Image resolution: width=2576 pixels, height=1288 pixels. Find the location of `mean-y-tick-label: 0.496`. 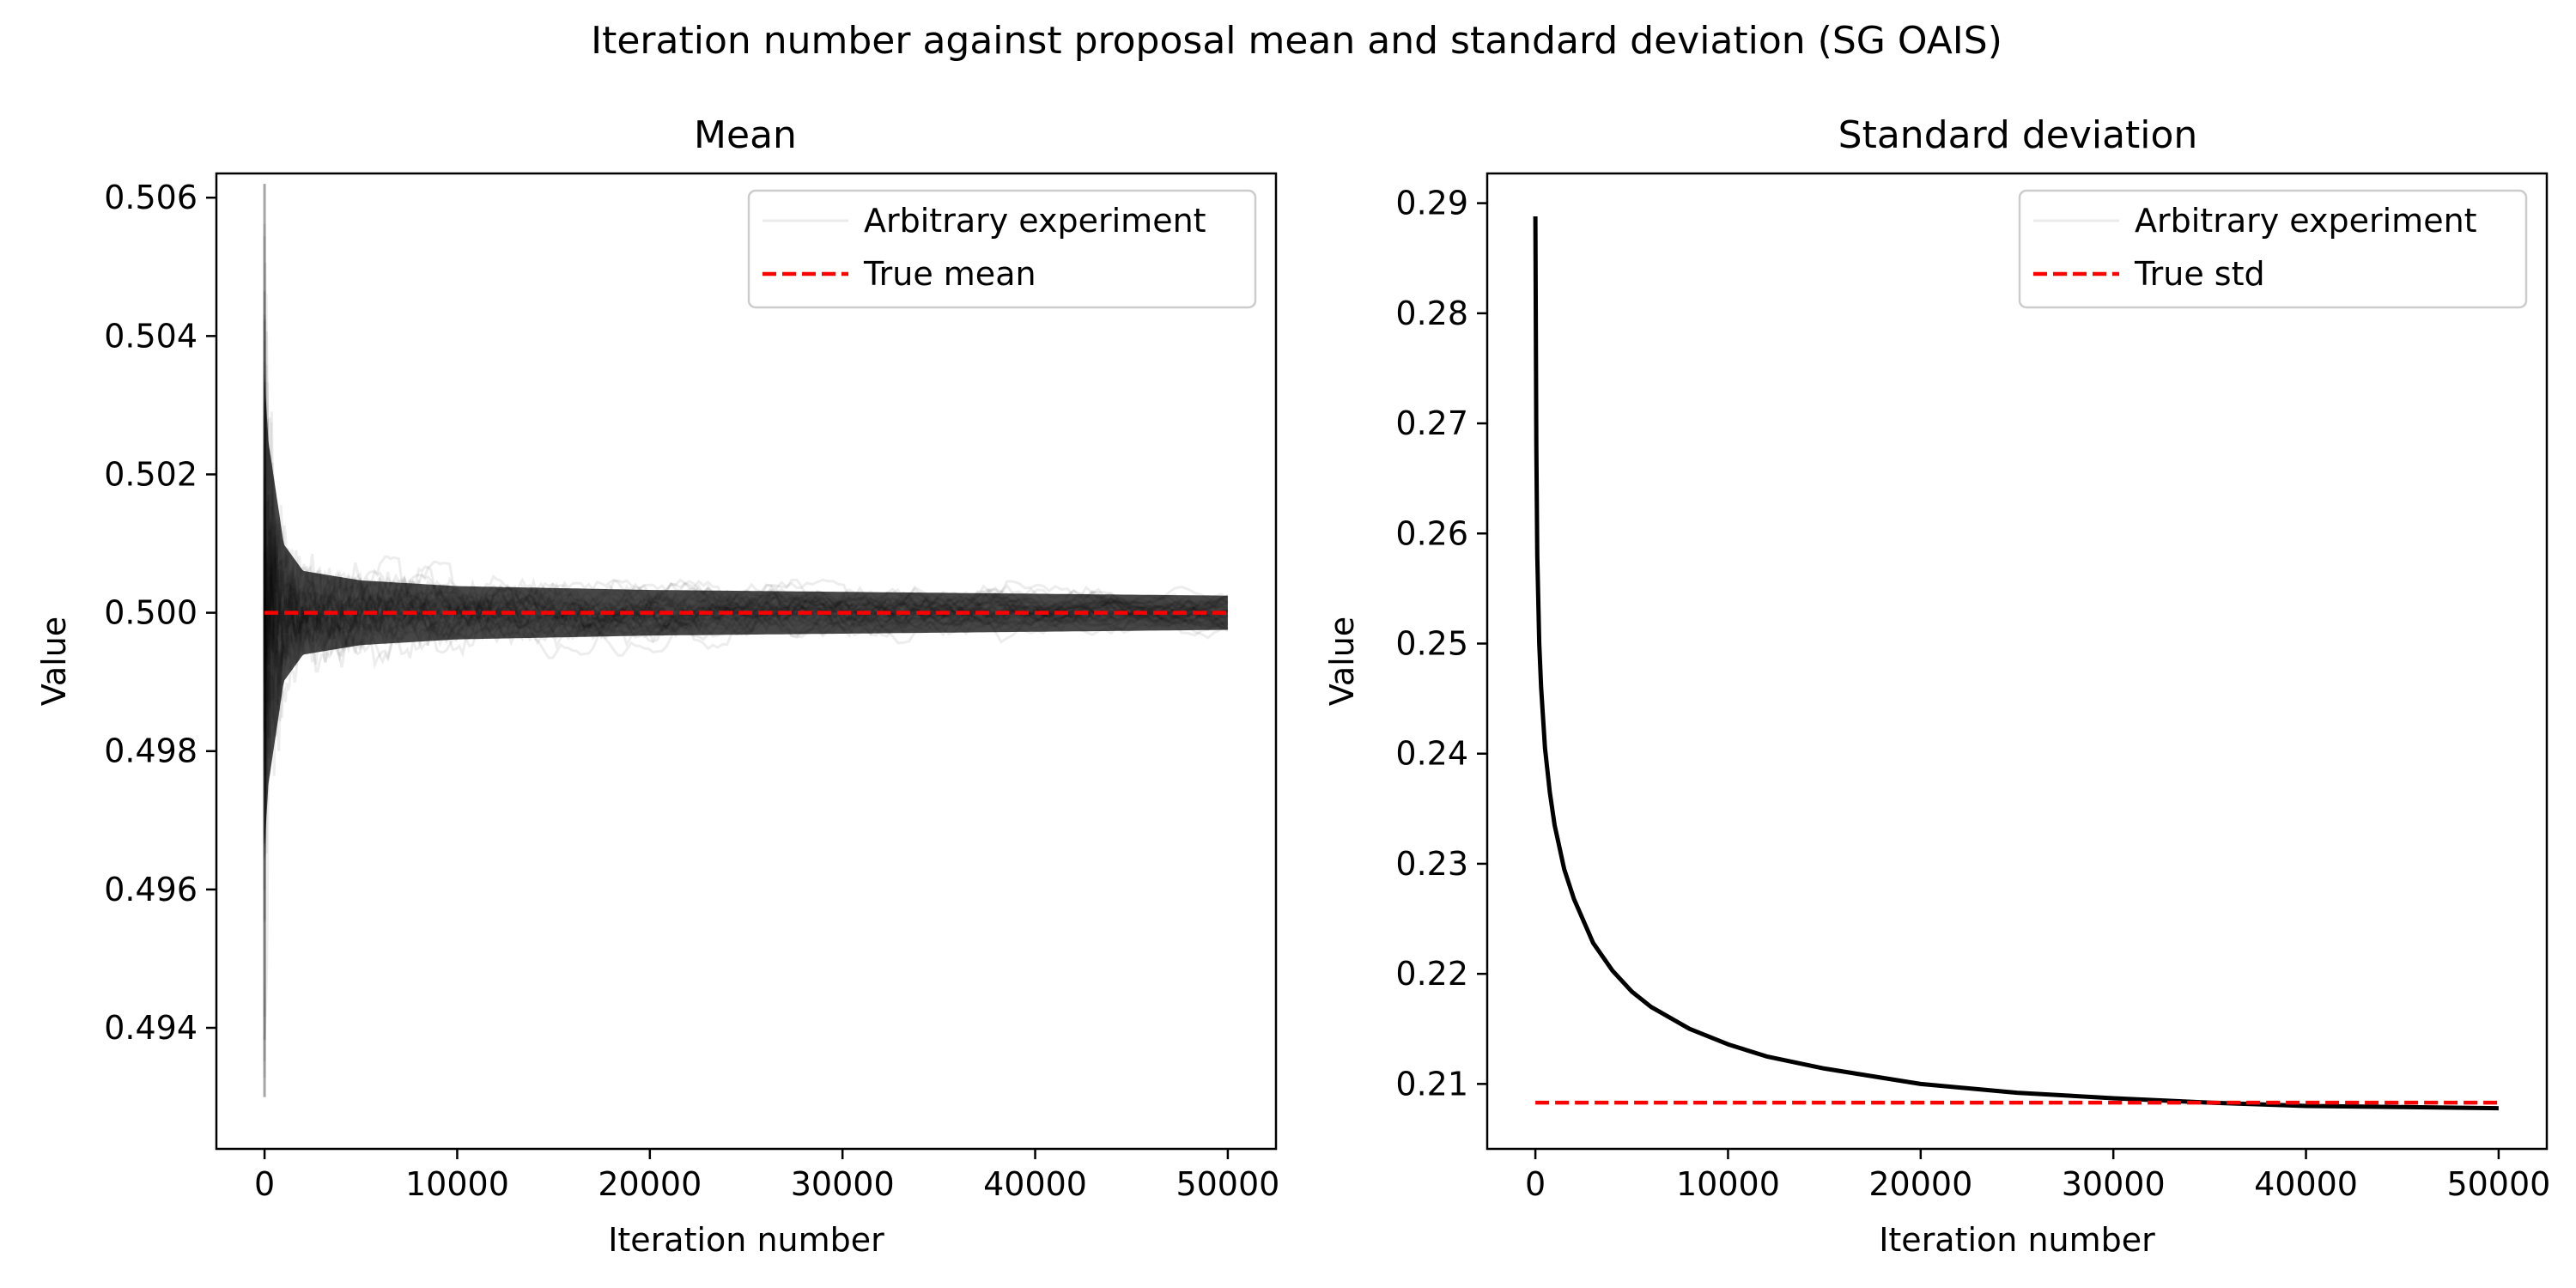

mean-y-tick-label: 0.496 is located at coordinates (150, 889).